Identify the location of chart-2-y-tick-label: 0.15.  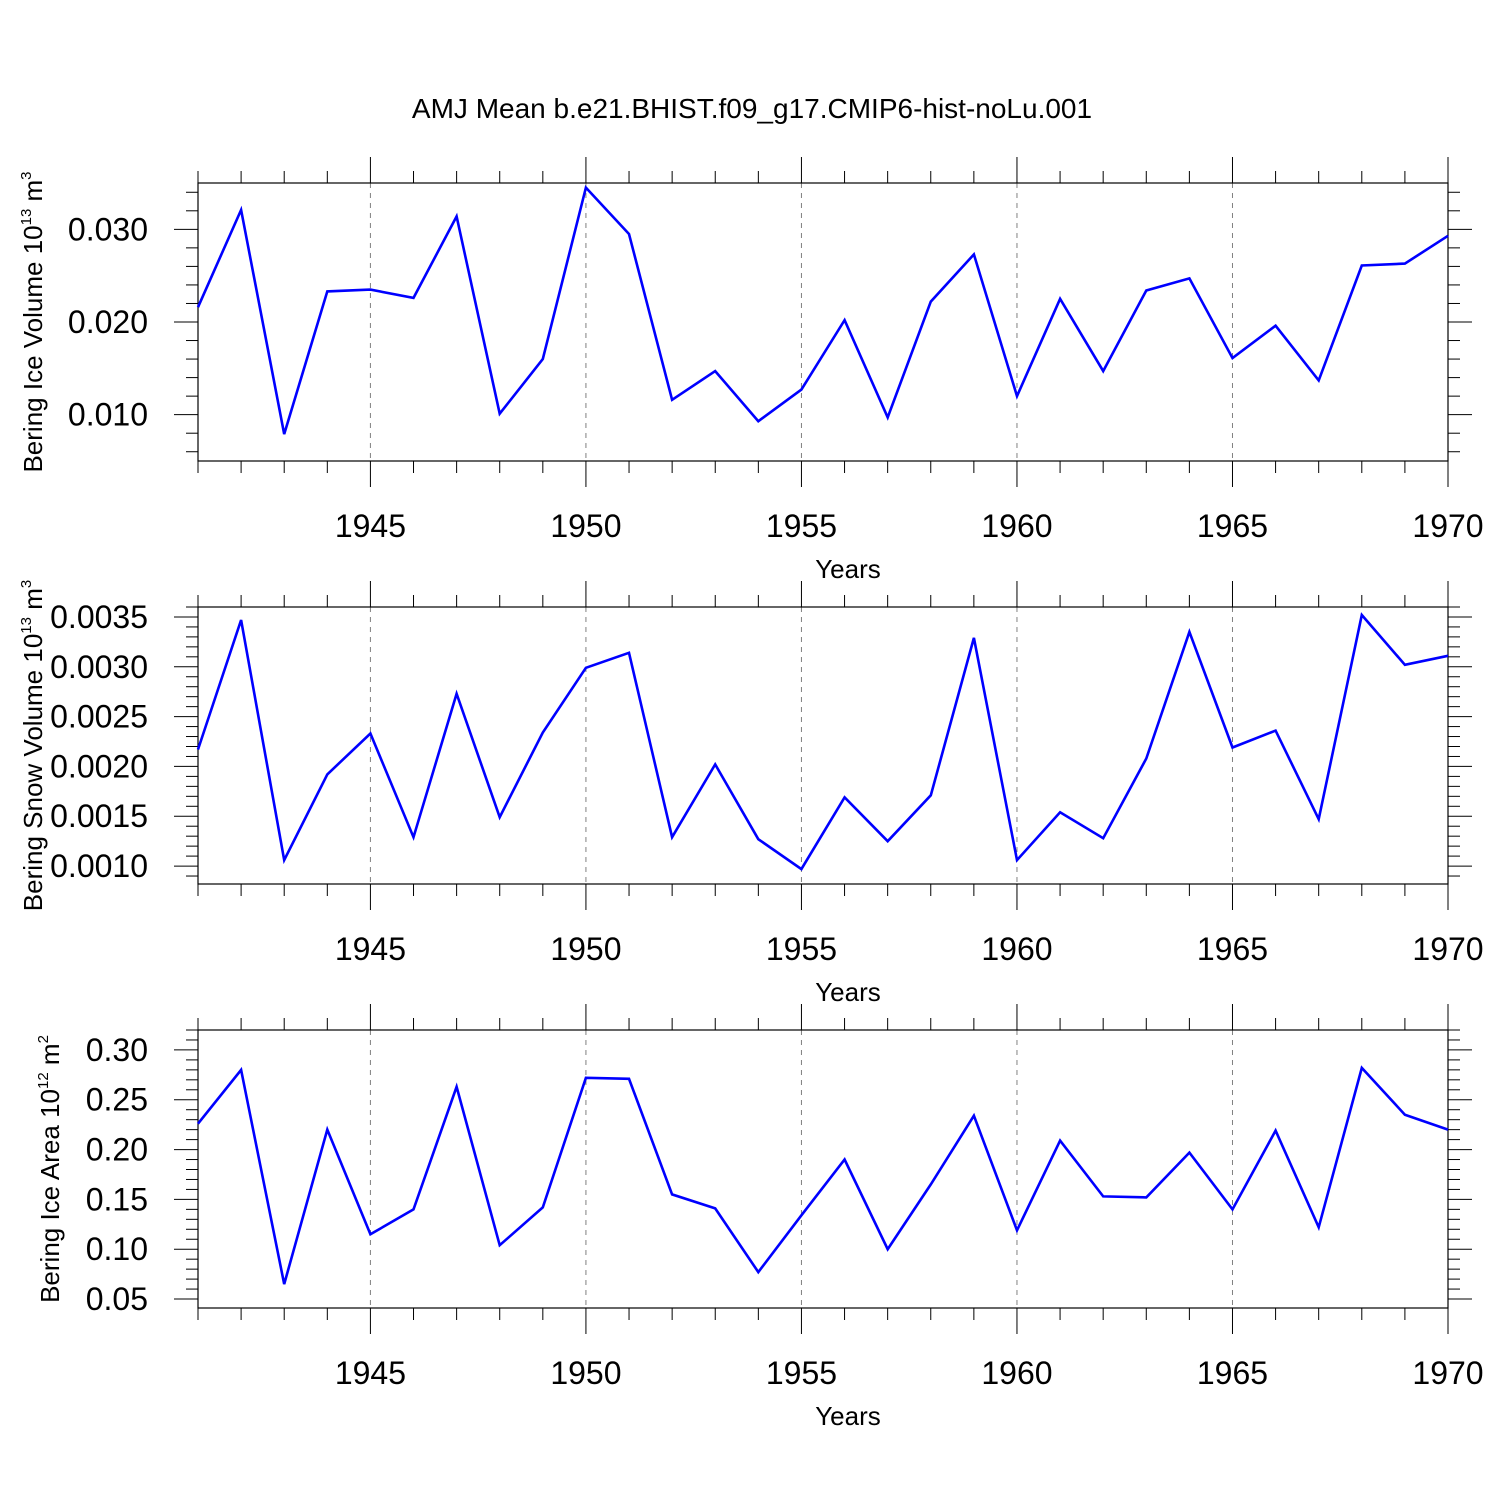
(117, 1199).